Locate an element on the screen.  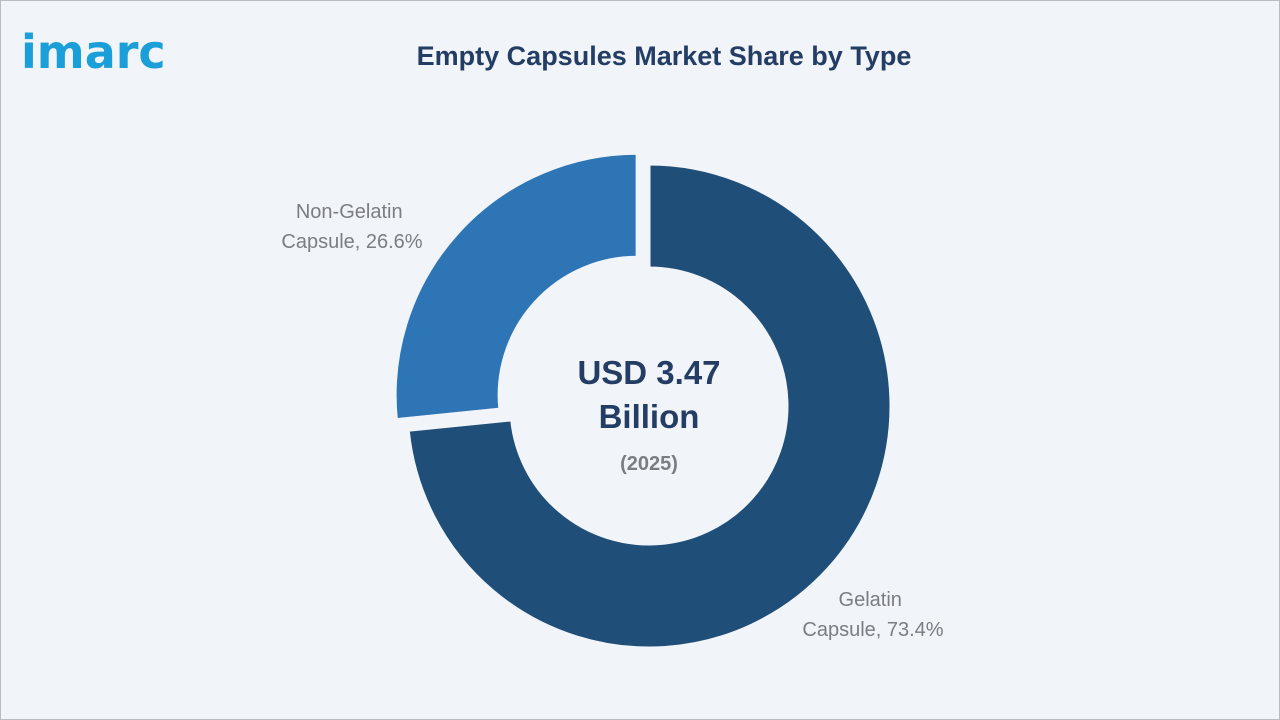
chart-title: Empty Capsules Market Share by Type is located at coordinates (664, 56).